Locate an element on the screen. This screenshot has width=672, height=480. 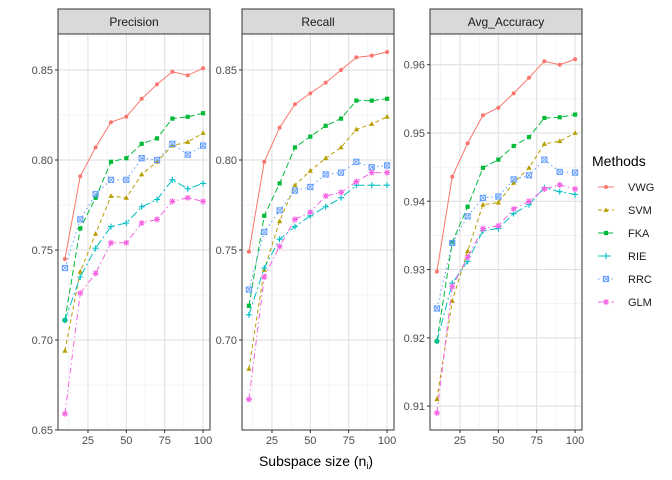
series-line-rrc is located at coordinates (506, 233).